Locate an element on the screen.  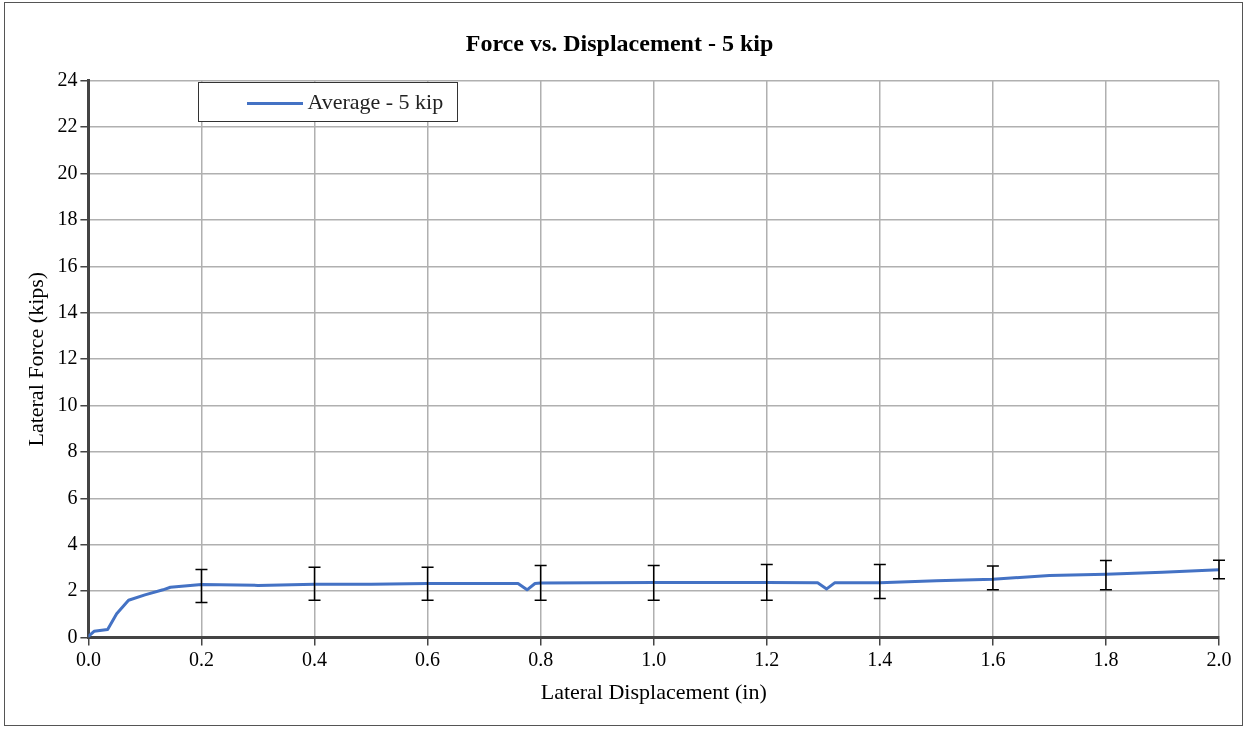
x-tick-label: 0.2 is located at coordinates (201, 658).